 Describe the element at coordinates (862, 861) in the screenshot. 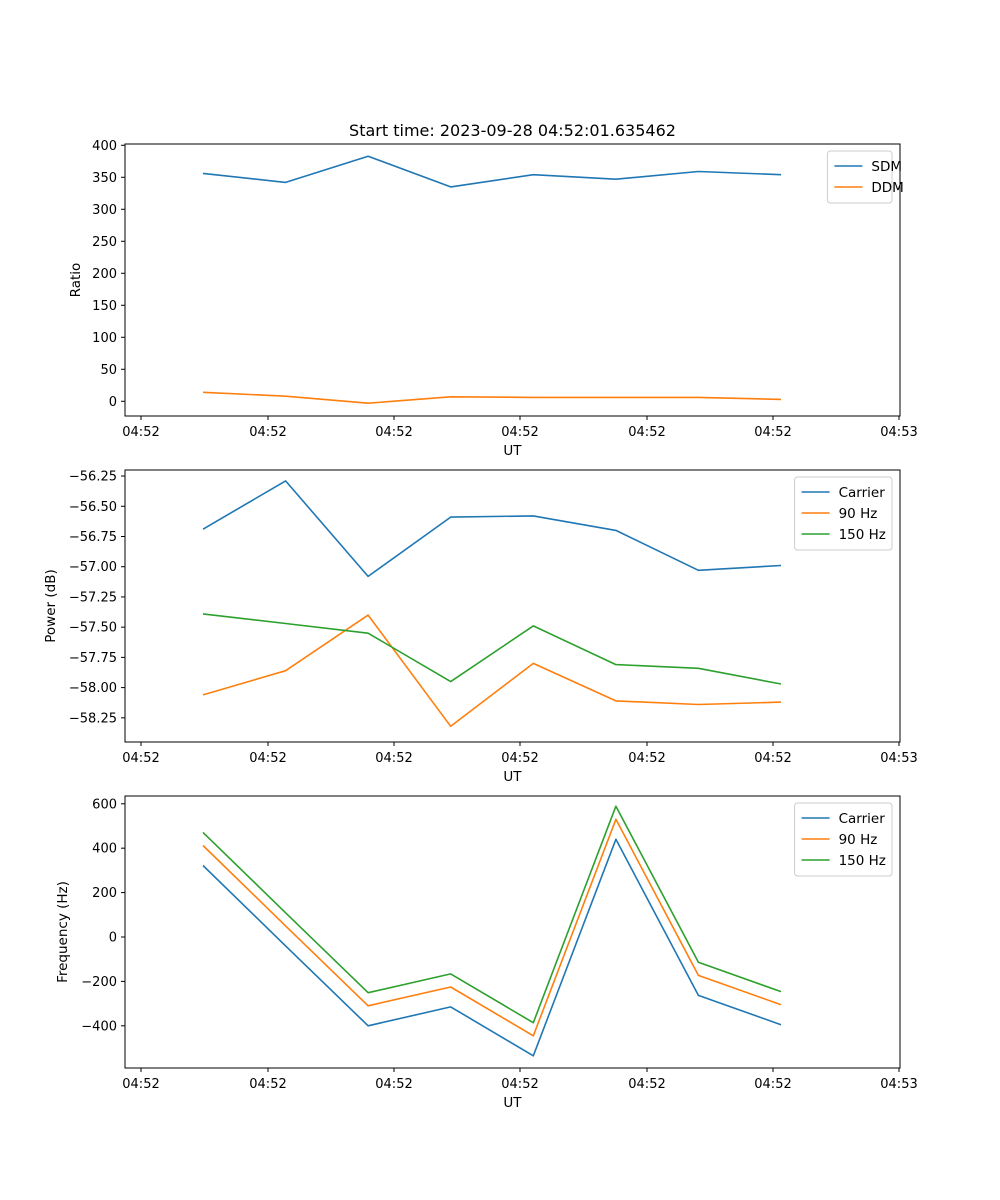

I see `frequency-legend-label: 150 Hz` at that location.